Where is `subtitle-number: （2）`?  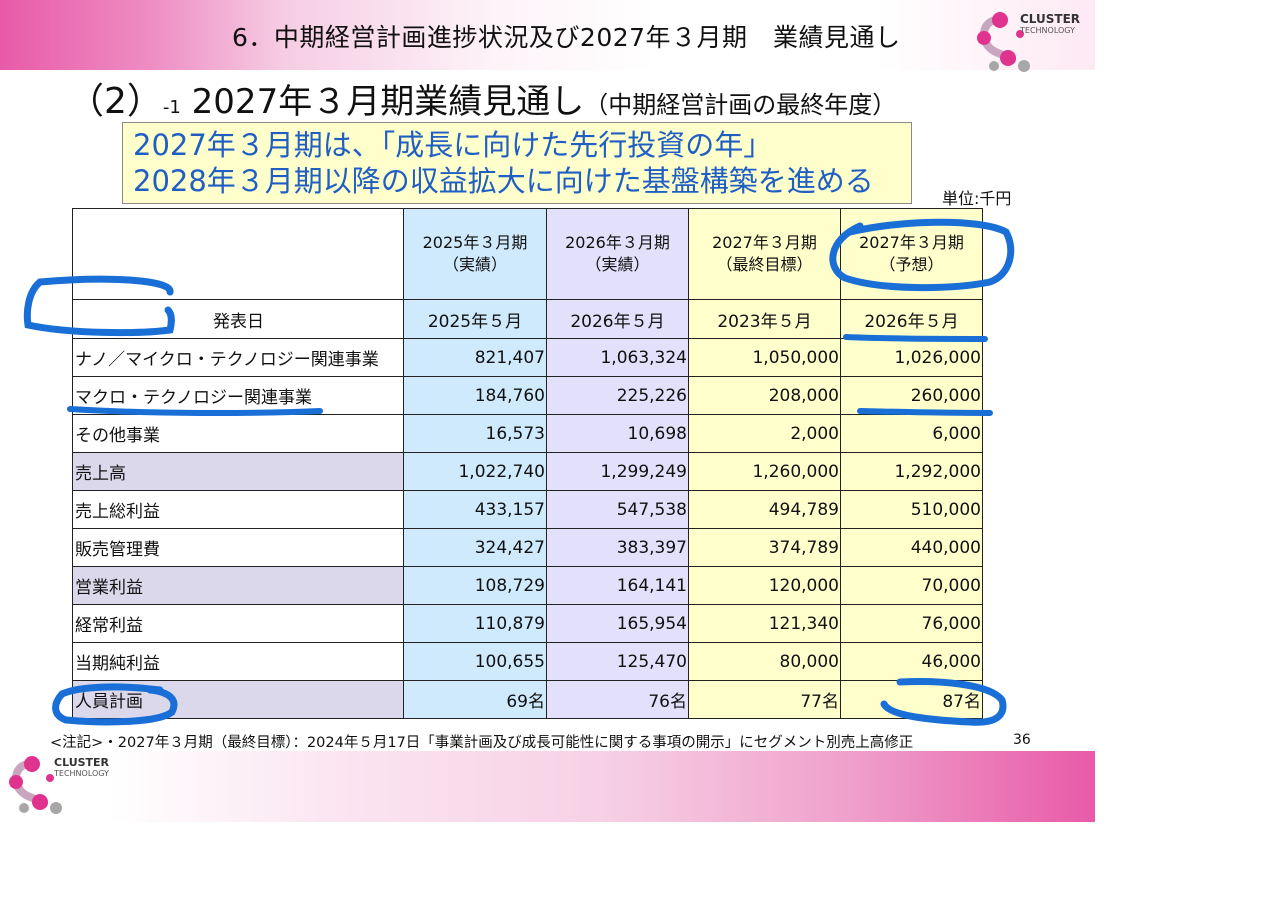
subtitle-number: （2） is located at coordinates (115, 101).